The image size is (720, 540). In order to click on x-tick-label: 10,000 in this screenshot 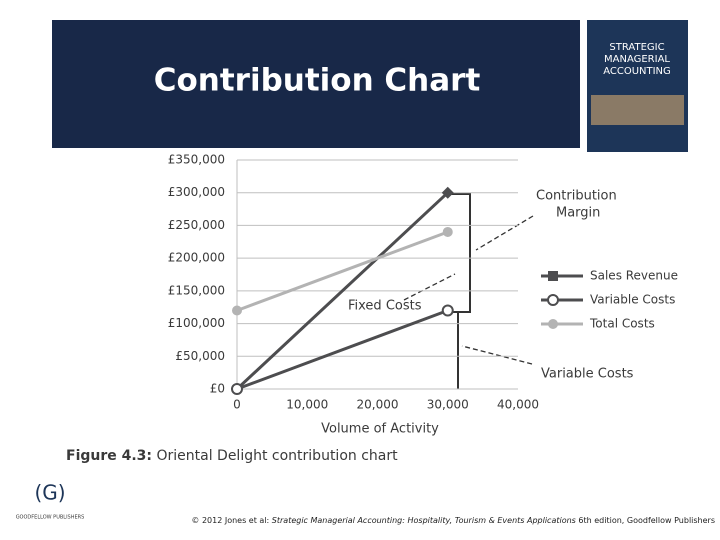, I will do `click(307, 405)`.